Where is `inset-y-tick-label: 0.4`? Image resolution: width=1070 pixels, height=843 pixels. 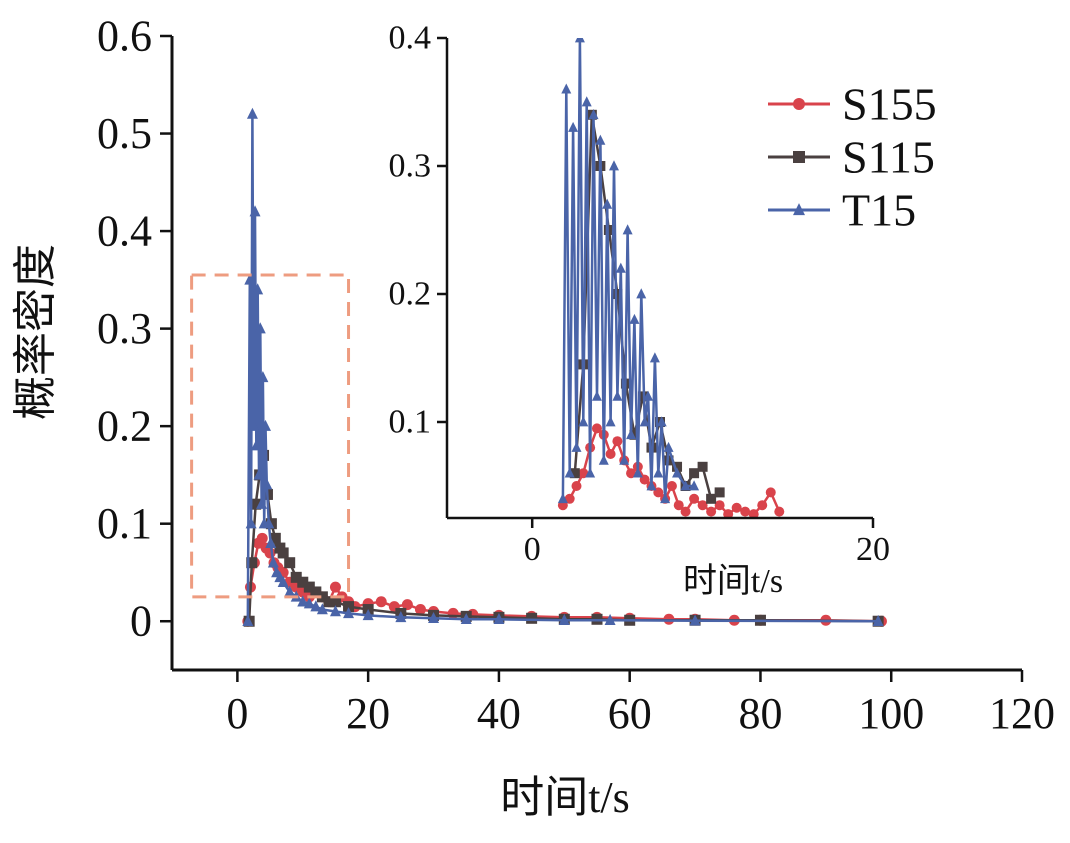
inset-y-tick-label: 0.4 is located at coordinates (410, 38).